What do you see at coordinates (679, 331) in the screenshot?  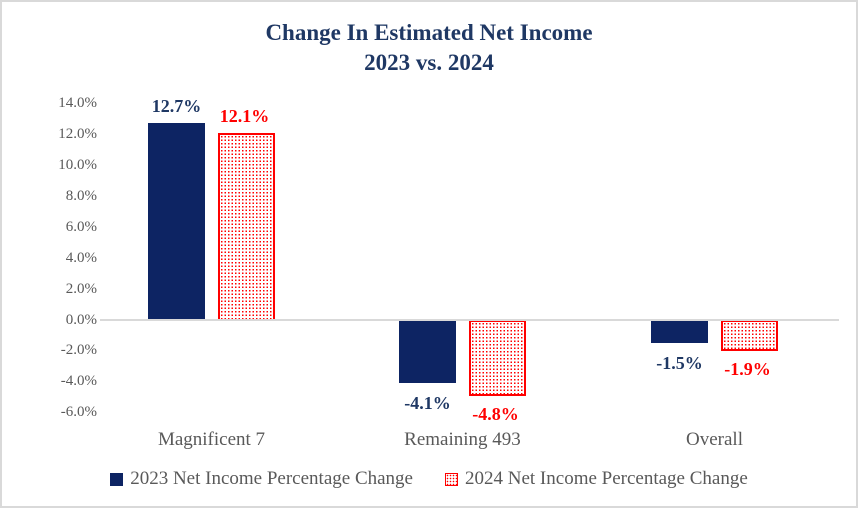 I see `bar-2023-overall` at bounding box center [679, 331].